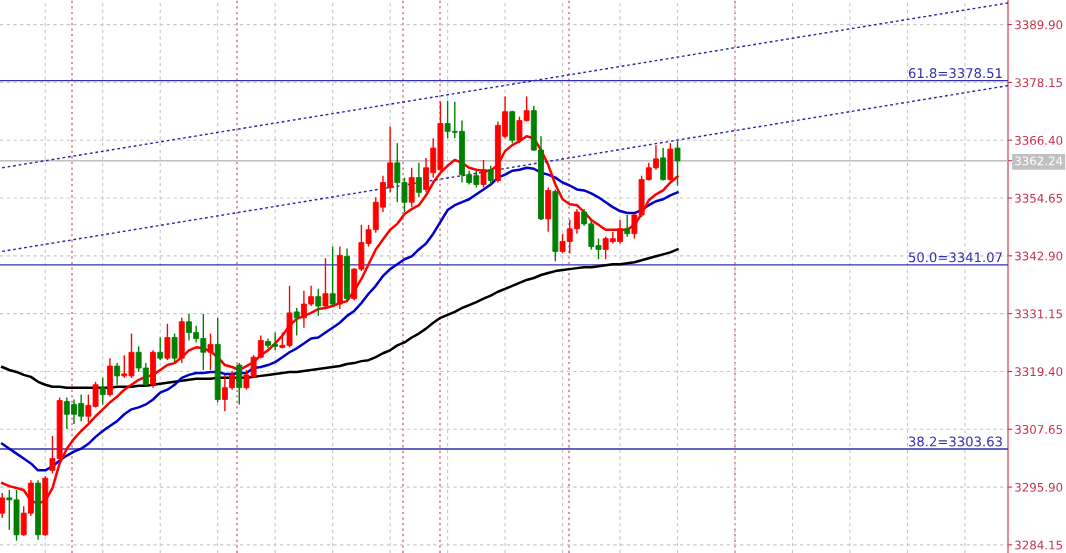 The image size is (1066, 553). I want to click on y-tick-label: 3284.15, so click(1039, 545).